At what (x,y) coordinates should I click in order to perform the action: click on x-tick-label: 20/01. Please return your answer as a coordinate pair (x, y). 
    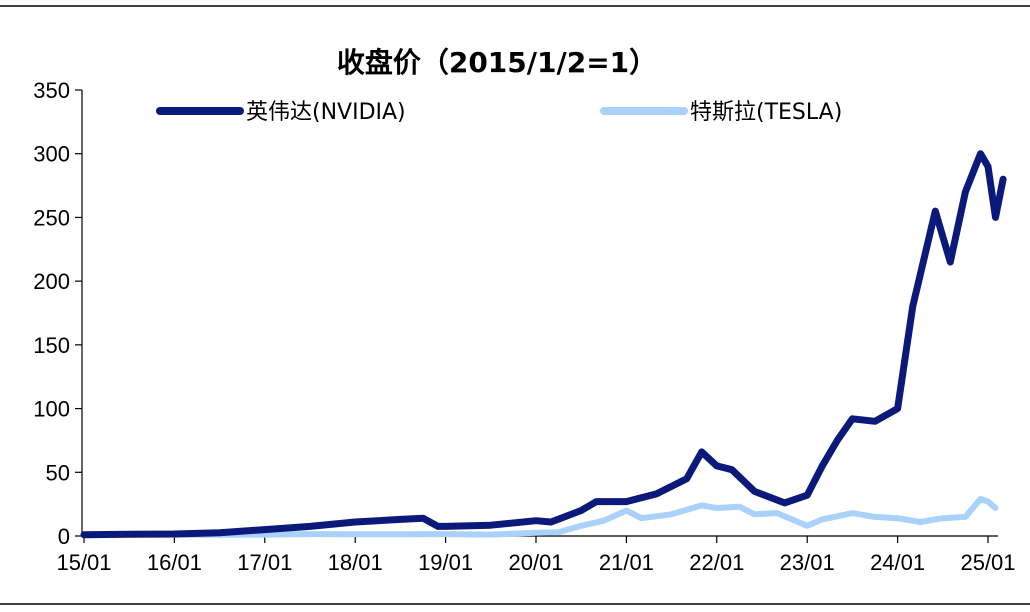
    Looking at the image, I should click on (535, 562).